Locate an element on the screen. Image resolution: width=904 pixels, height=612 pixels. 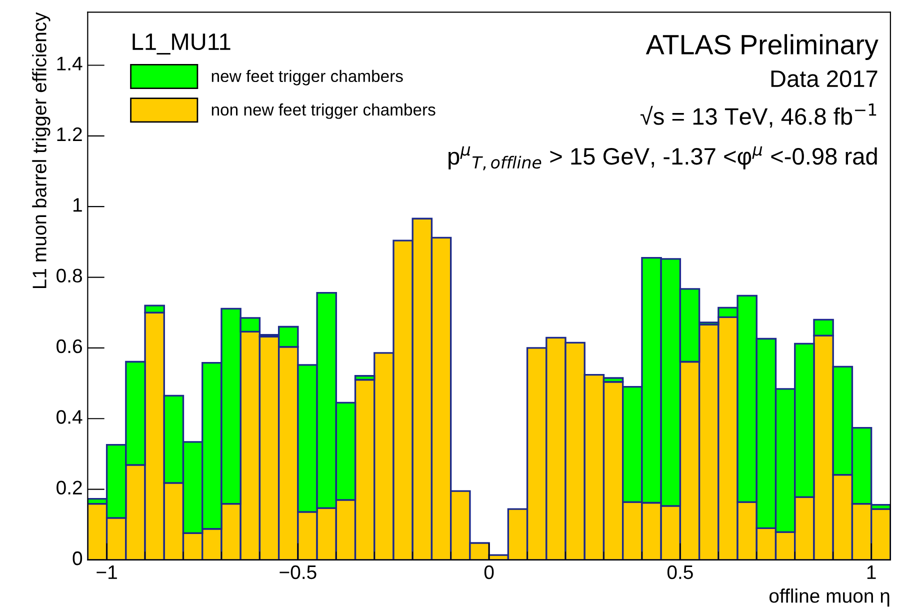
y-tick-label: 0.6 is located at coordinates (69, 346).